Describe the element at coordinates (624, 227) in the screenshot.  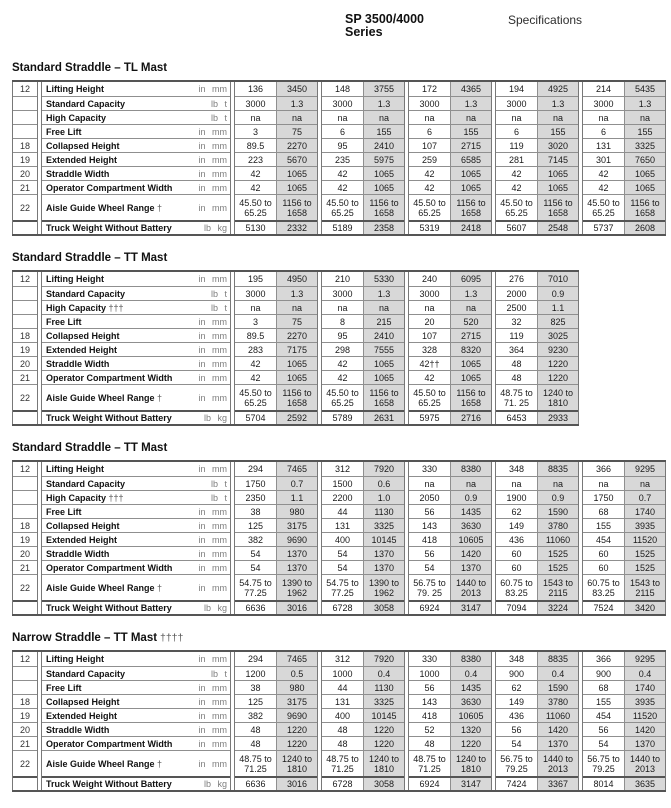
I see `spec-value-cell: 5737 2608` at that location.